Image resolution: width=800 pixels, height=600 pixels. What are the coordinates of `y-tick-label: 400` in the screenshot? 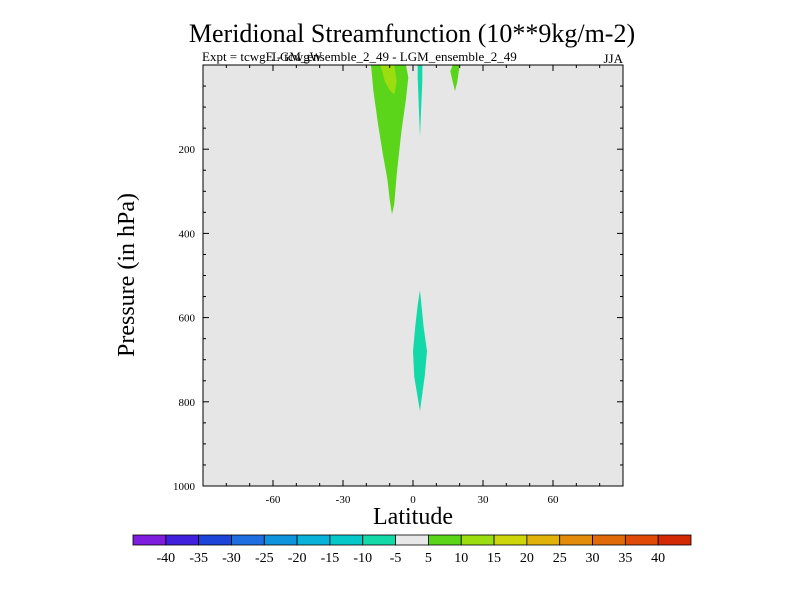 It's located at (187, 234).